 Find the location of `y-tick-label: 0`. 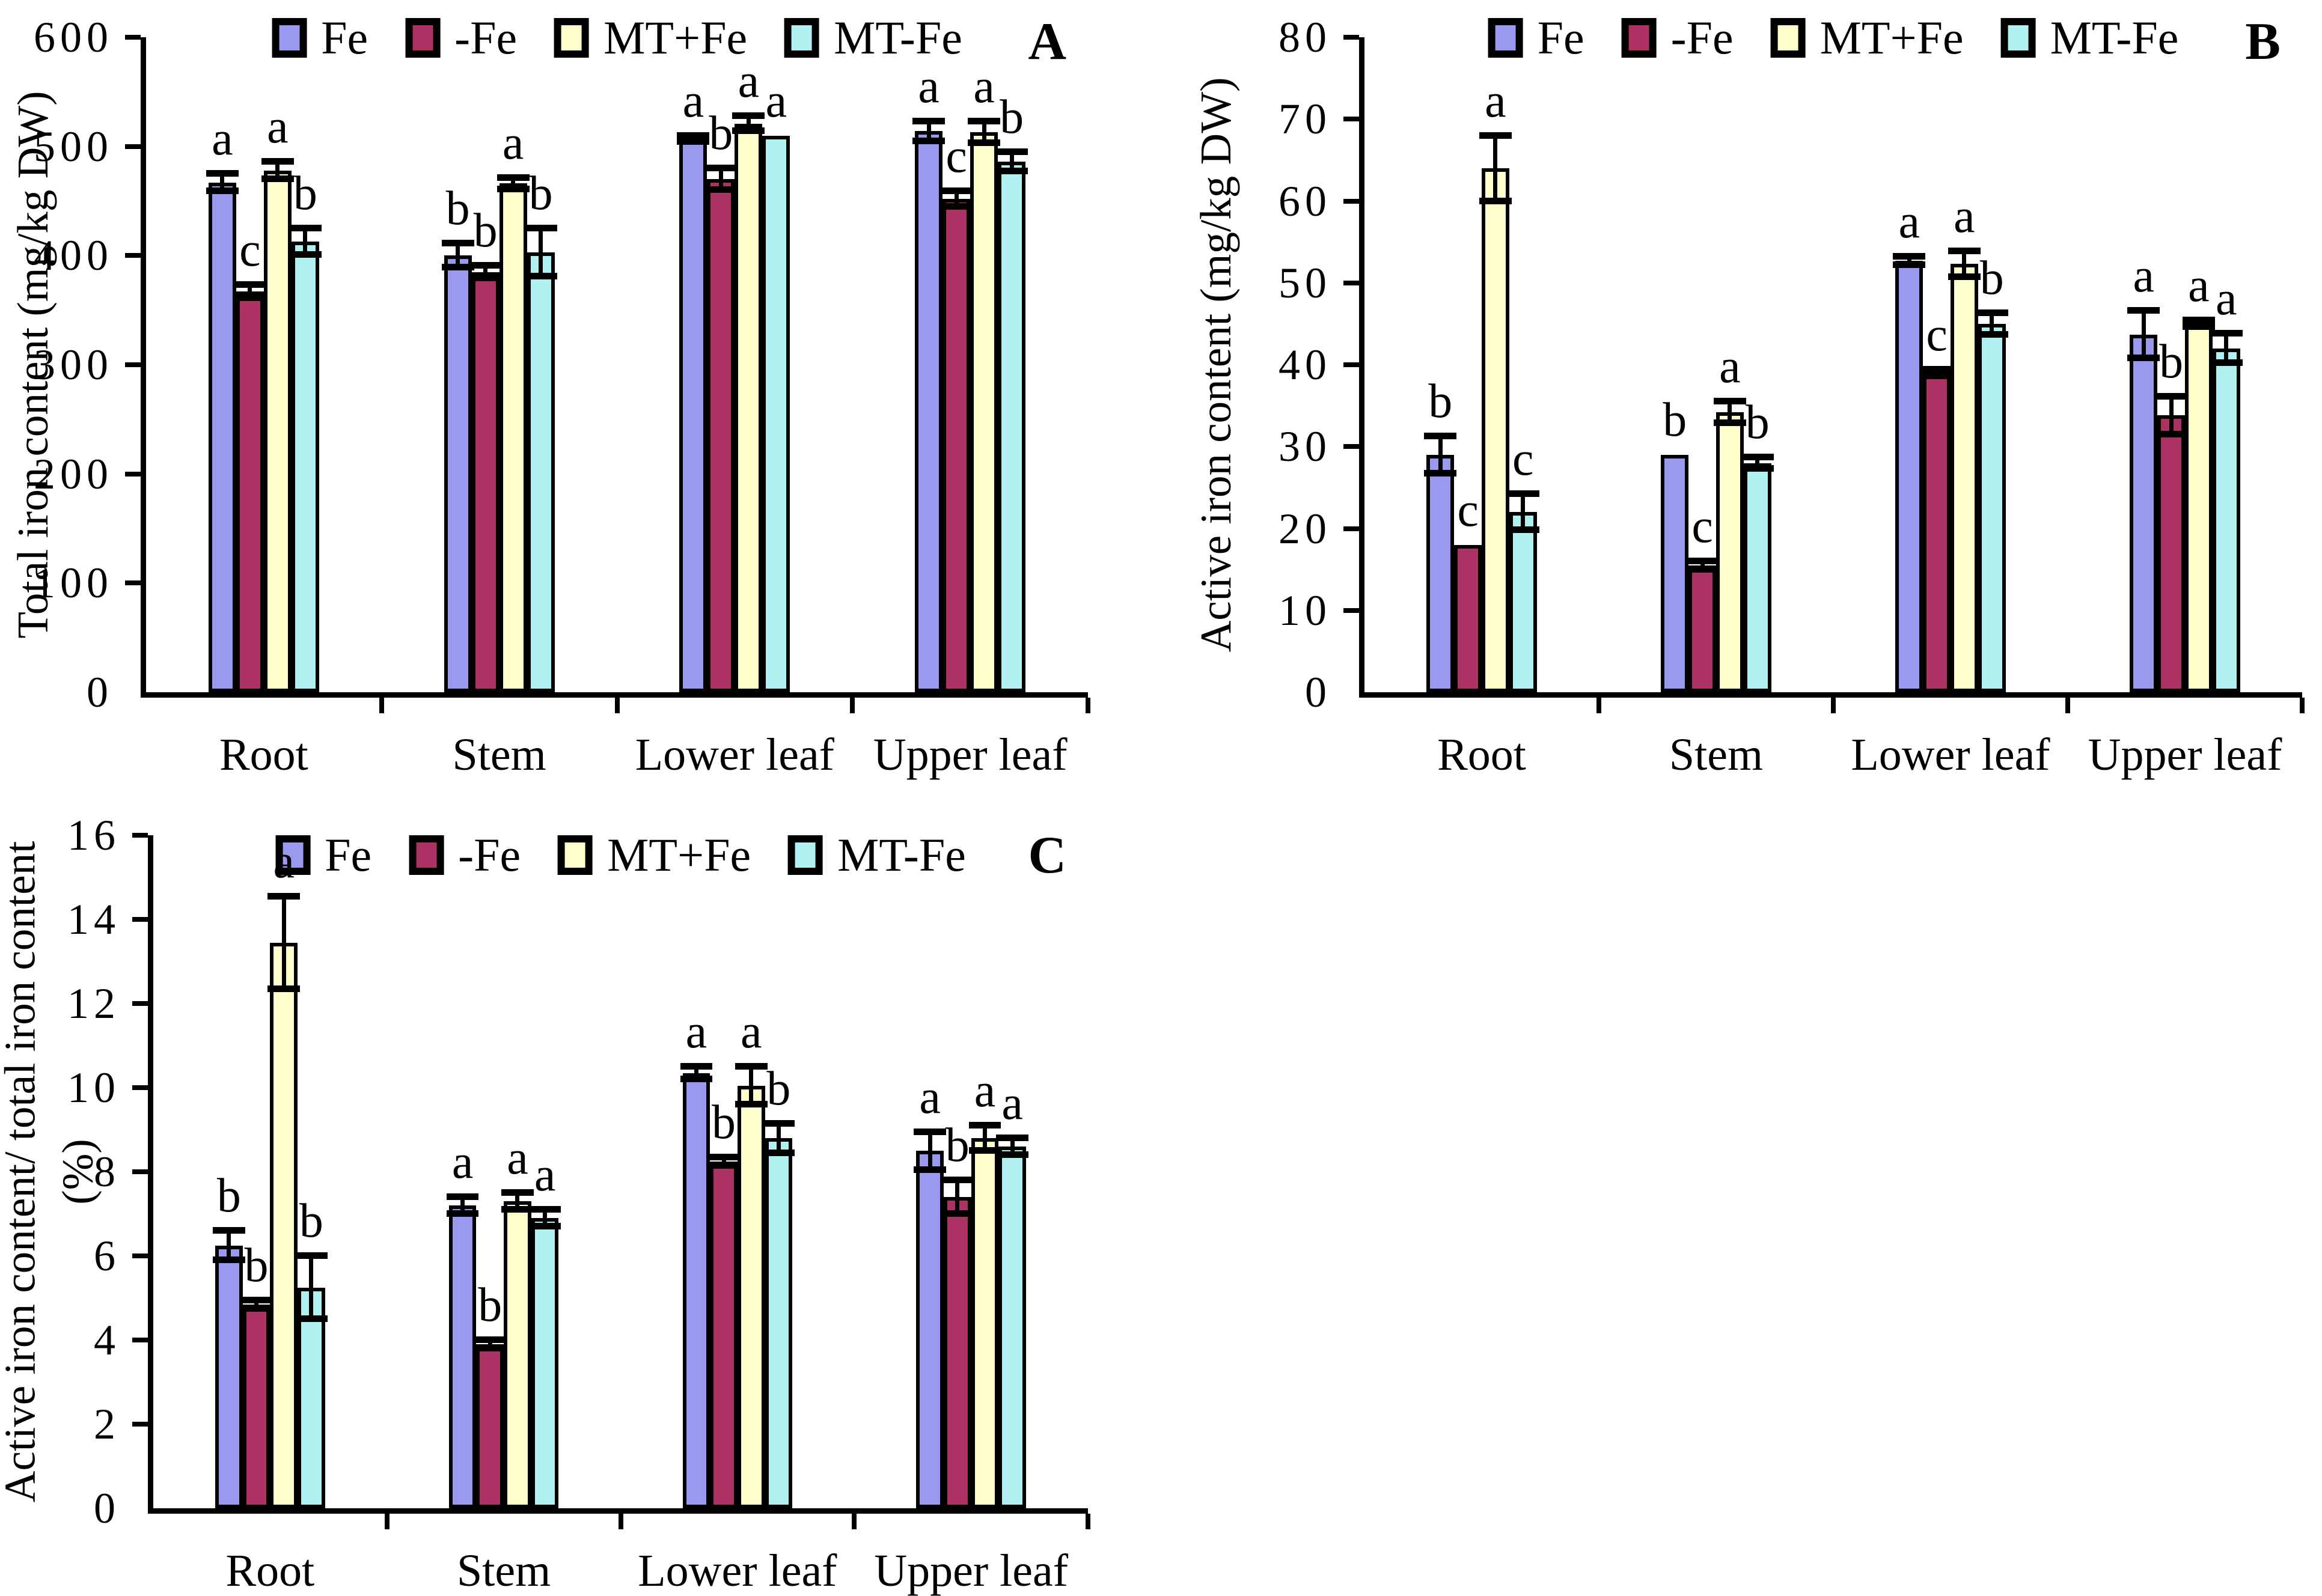

y-tick-label: 0 is located at coordinates (107, 1508).